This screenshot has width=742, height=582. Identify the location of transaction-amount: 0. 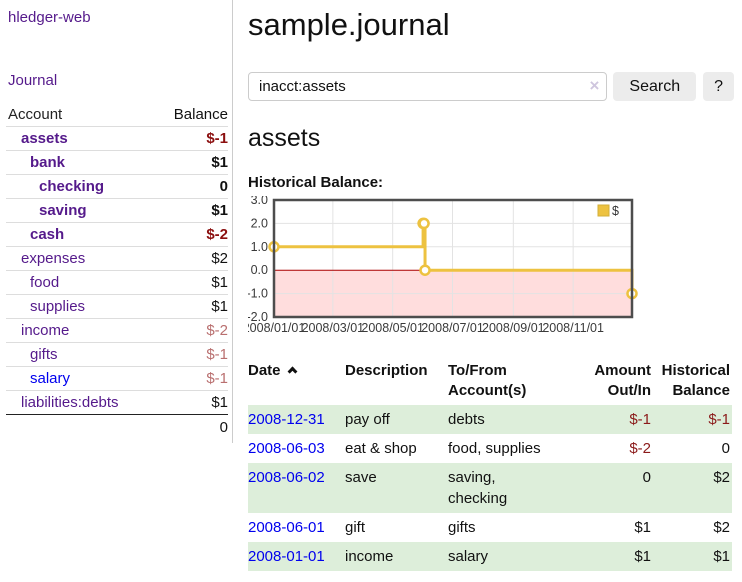
(646, 477).